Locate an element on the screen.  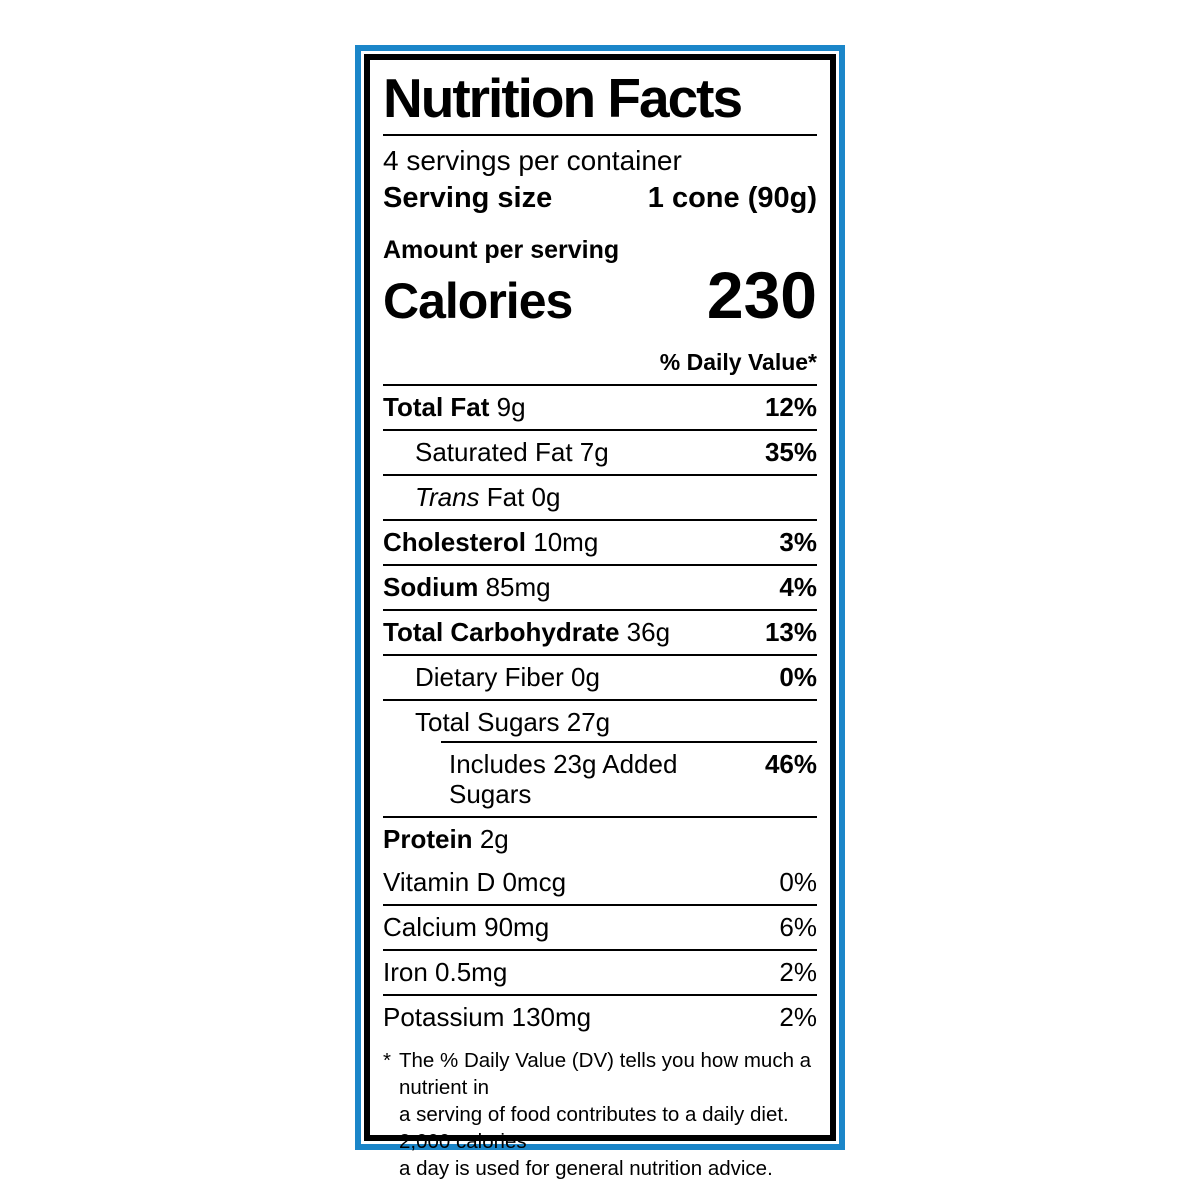
vitamin-daily-value: 0% is located at coordinates (798, 882).